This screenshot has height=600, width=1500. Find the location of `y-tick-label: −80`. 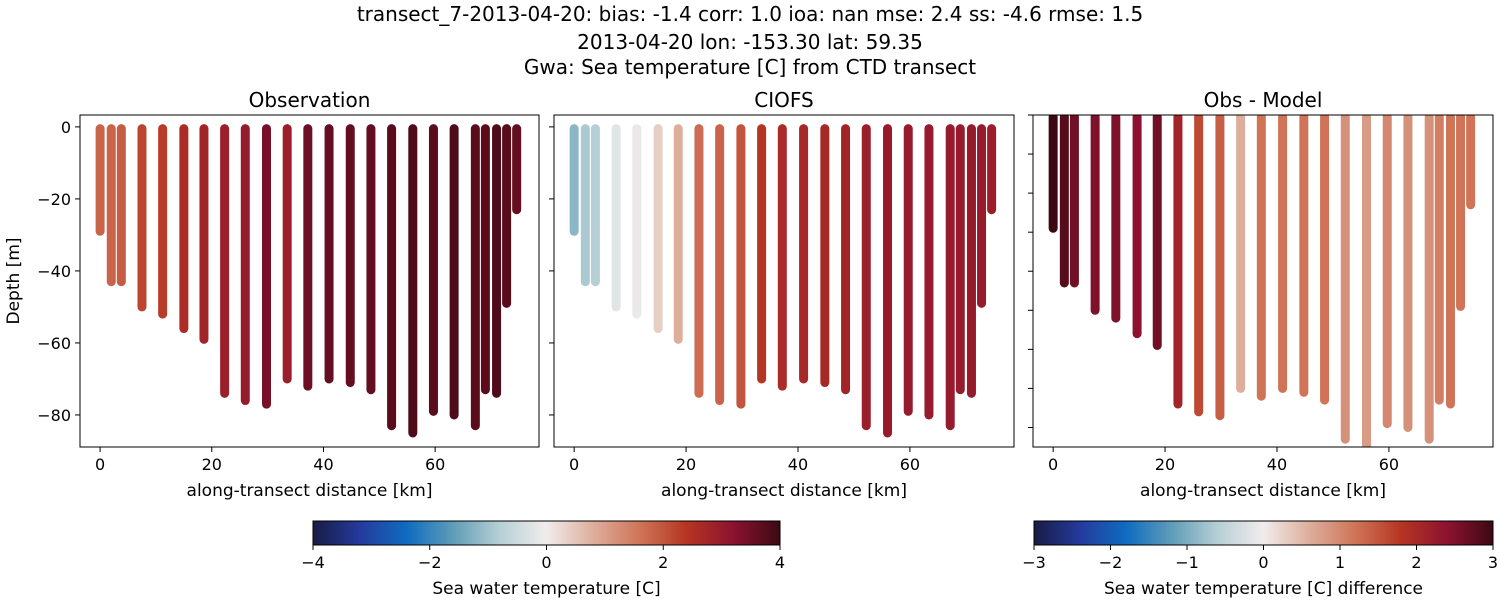

y-tick-label: −80 is located at coordinates (54, 415).